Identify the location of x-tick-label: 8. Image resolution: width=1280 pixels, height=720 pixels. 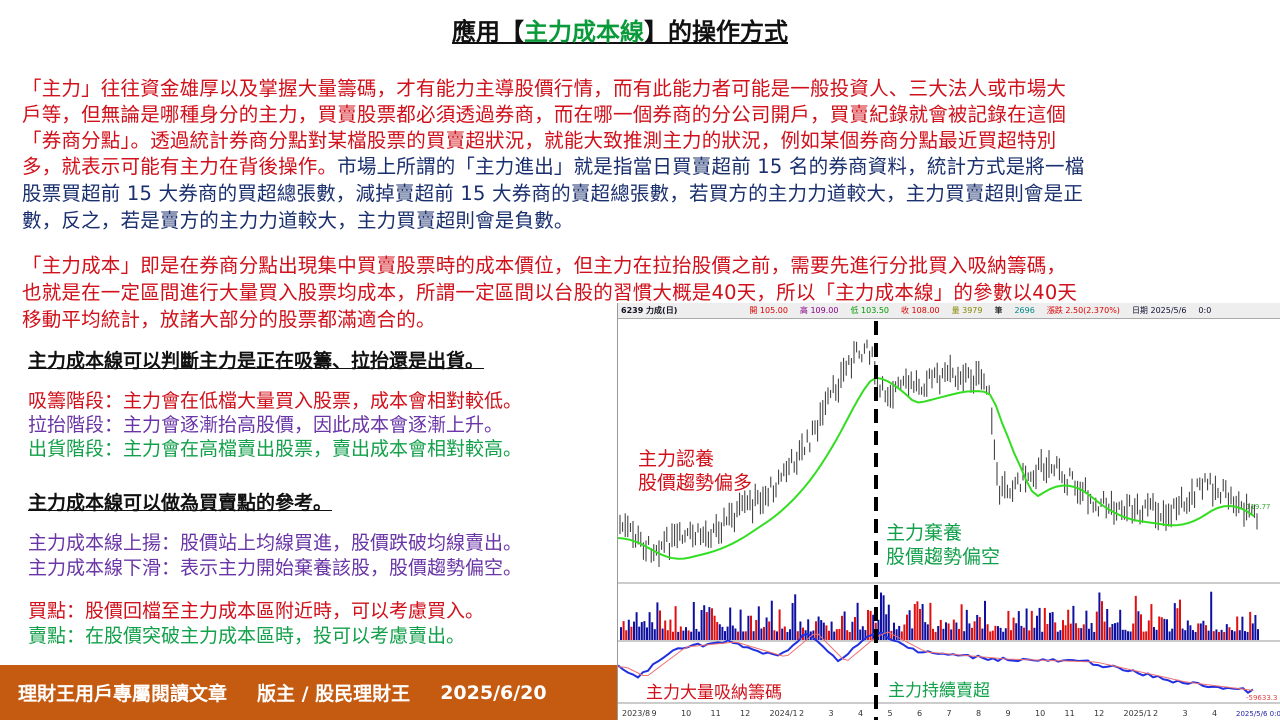
(978, 713).